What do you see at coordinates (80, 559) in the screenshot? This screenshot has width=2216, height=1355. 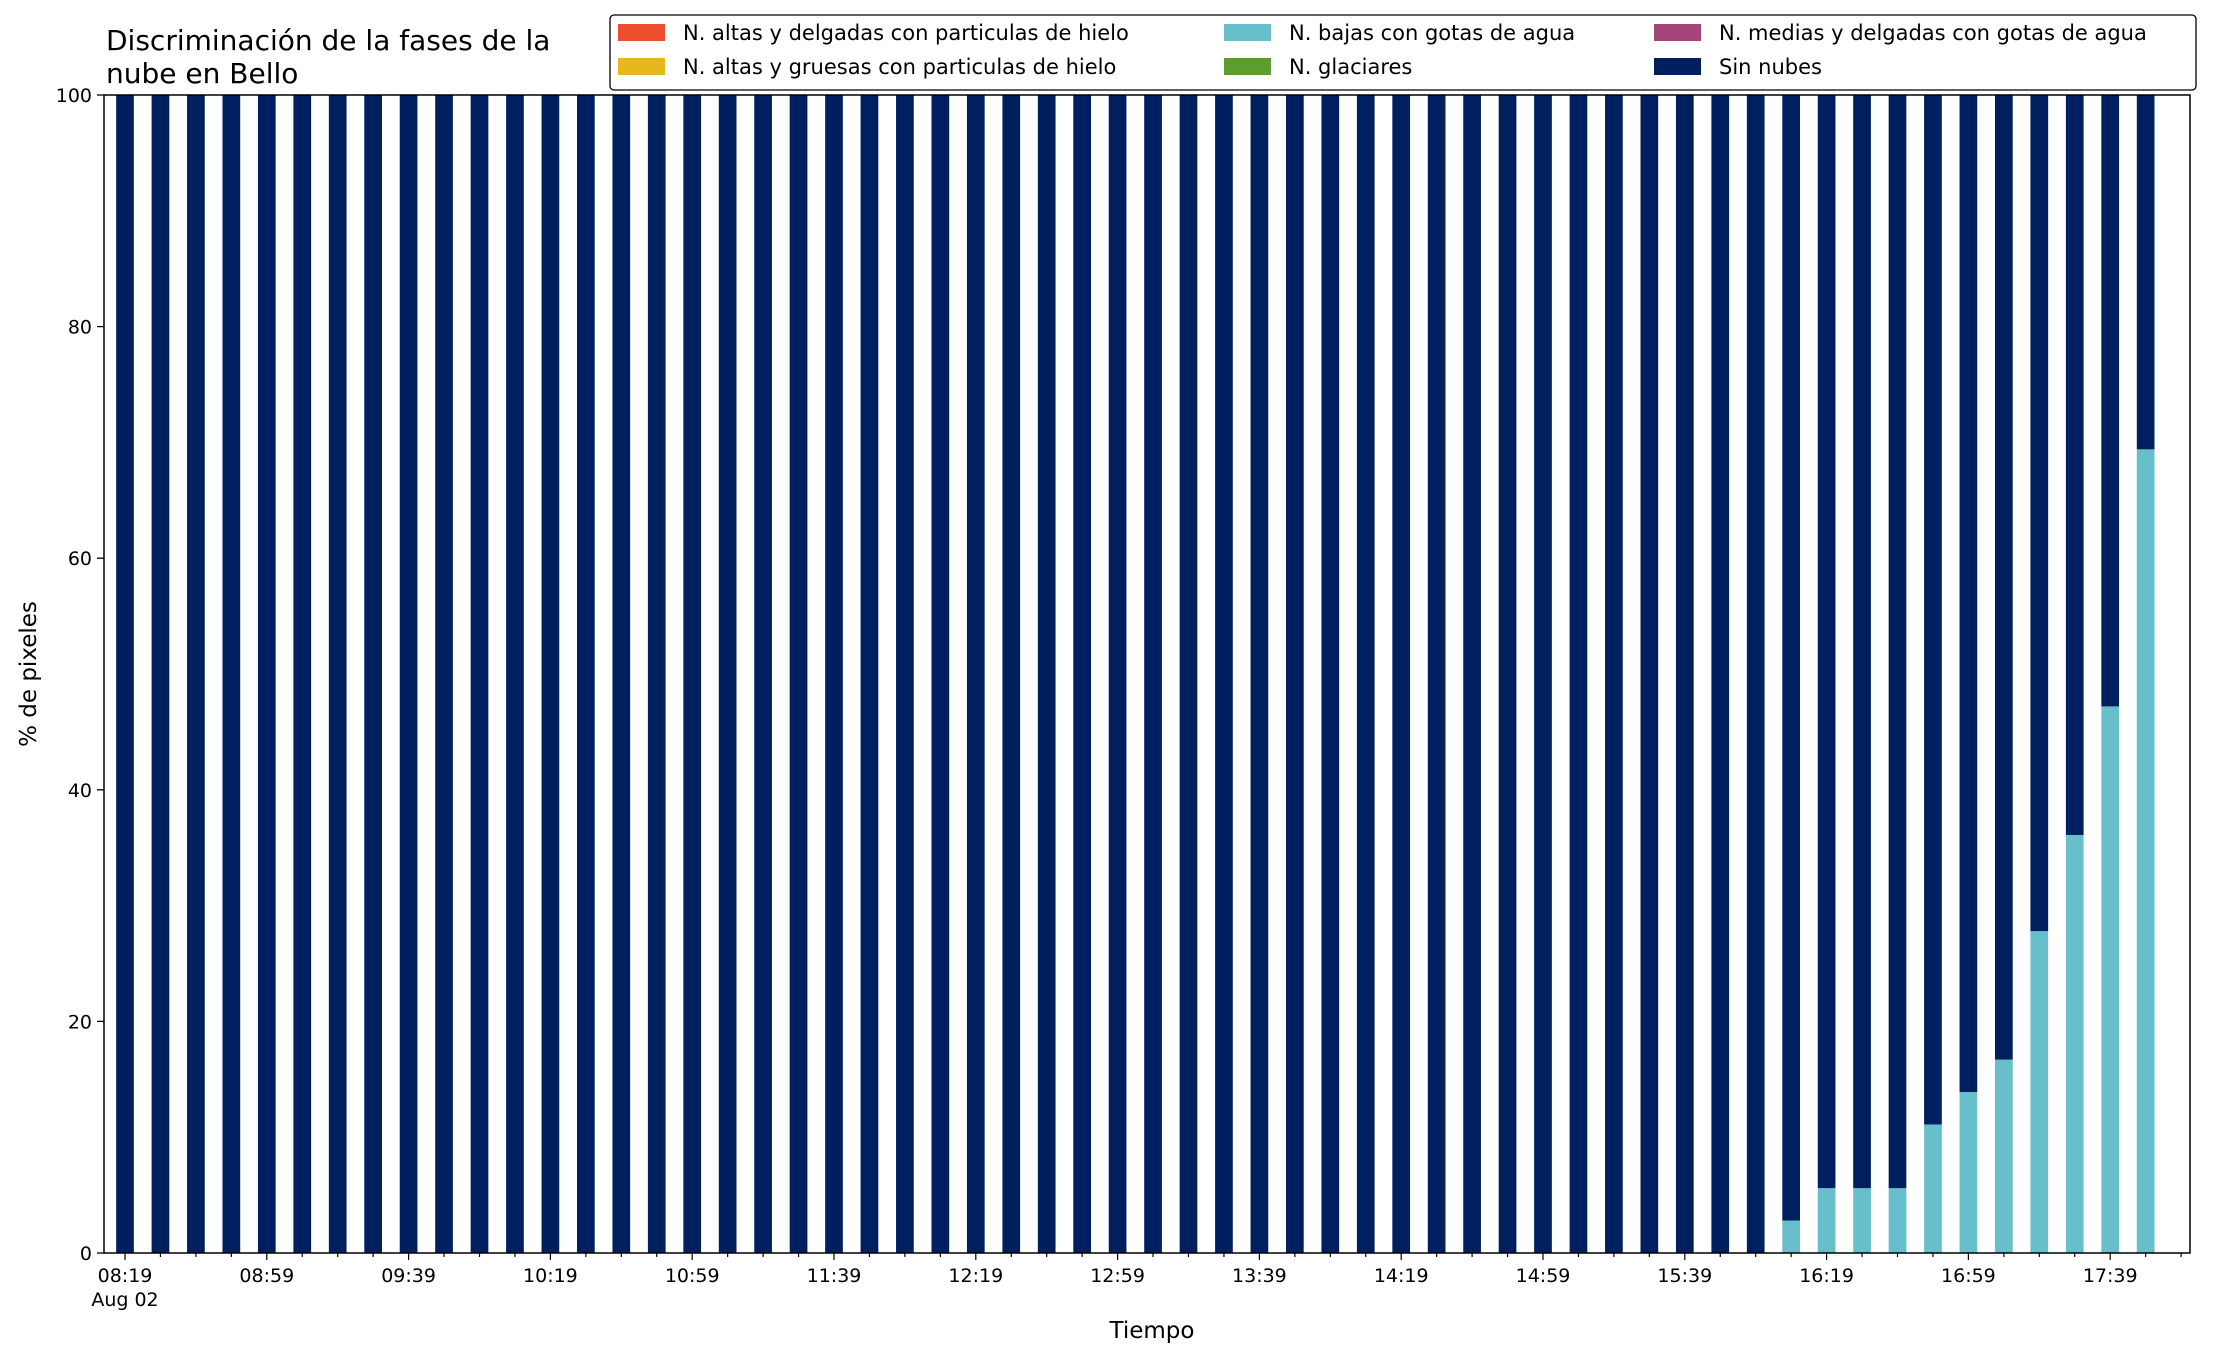 I see `y-tick-label: 60` at bounding box center [80, 559].